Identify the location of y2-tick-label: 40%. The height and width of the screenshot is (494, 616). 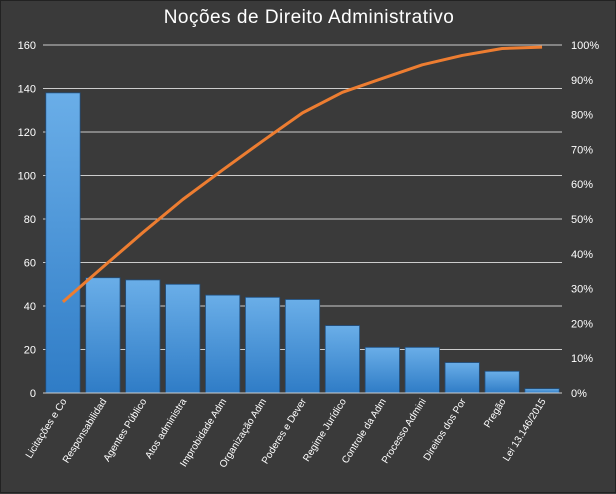
(582, 255).